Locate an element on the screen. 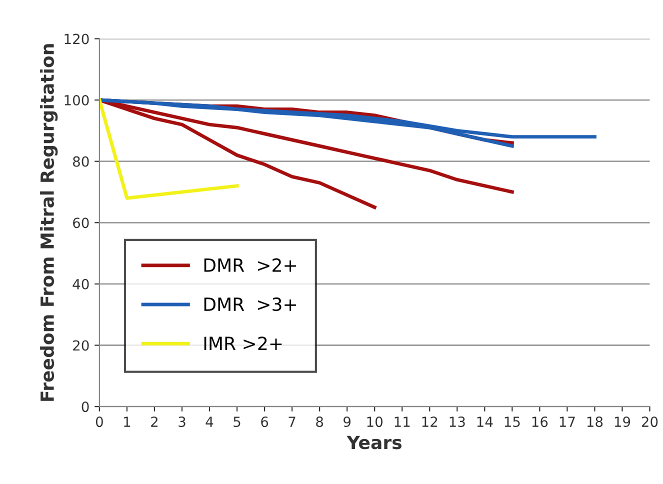 This screenshot has width=663, height=484. y-tick-label: 120 is located at coordinates (76, 39).